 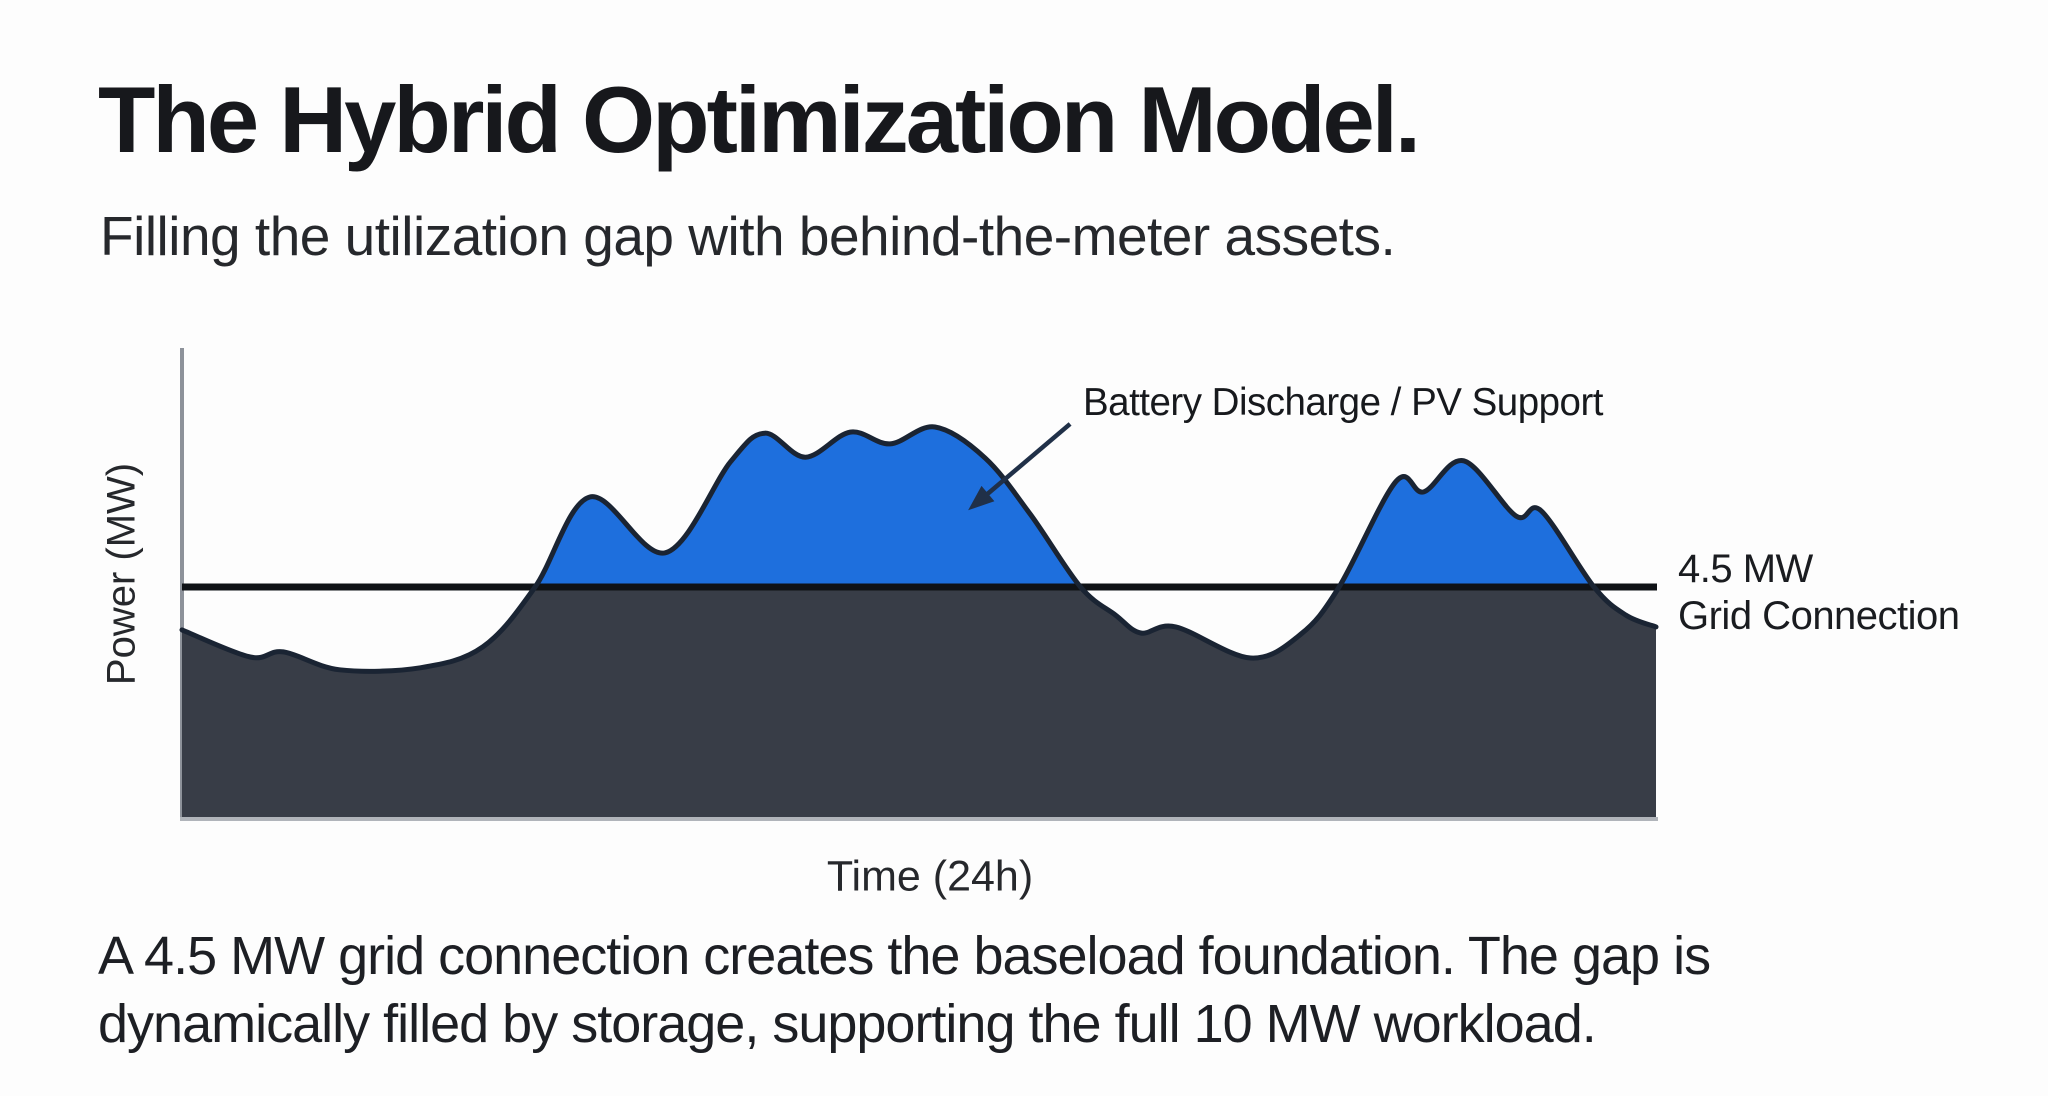 What do you see at coordinates (1745, 569) in the screenshot?
I see `grid-connection-label-line1: 4.5 MW` at bounding box center [1745, 569].